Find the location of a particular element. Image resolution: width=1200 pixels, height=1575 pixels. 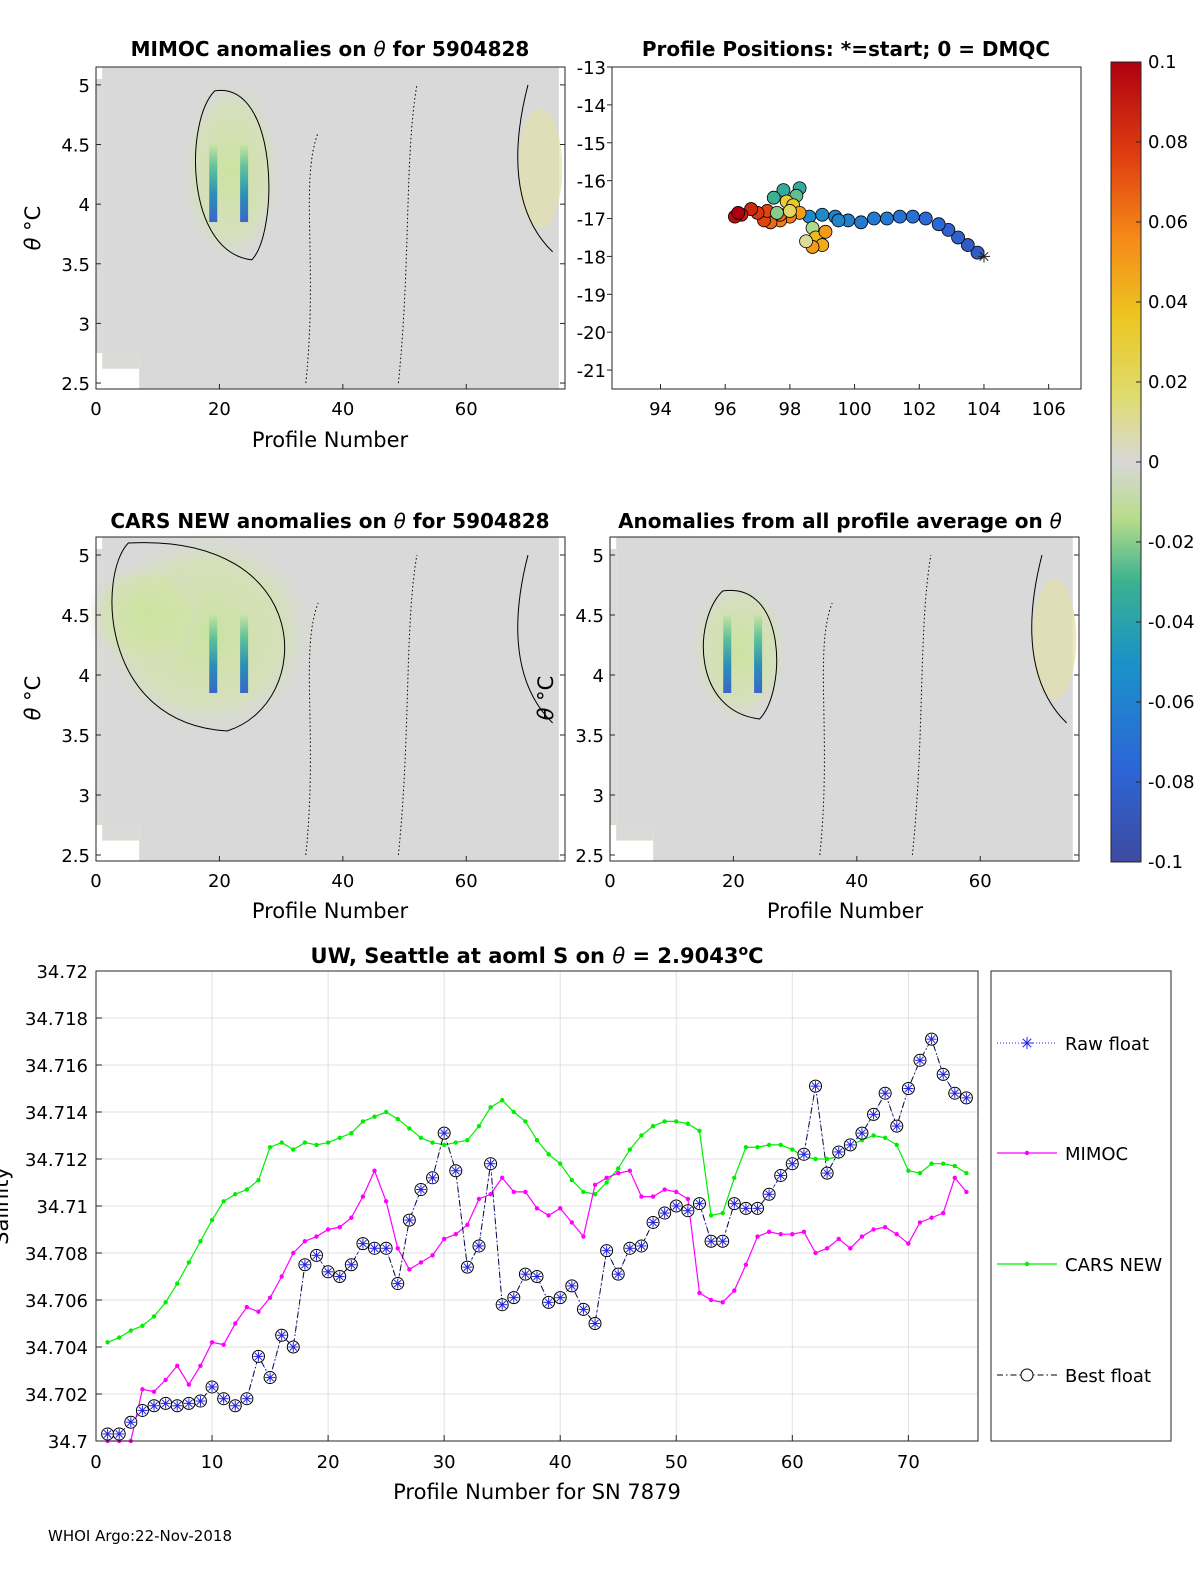

y-tick-label: 34.72 is located at coordinates (62, 972).